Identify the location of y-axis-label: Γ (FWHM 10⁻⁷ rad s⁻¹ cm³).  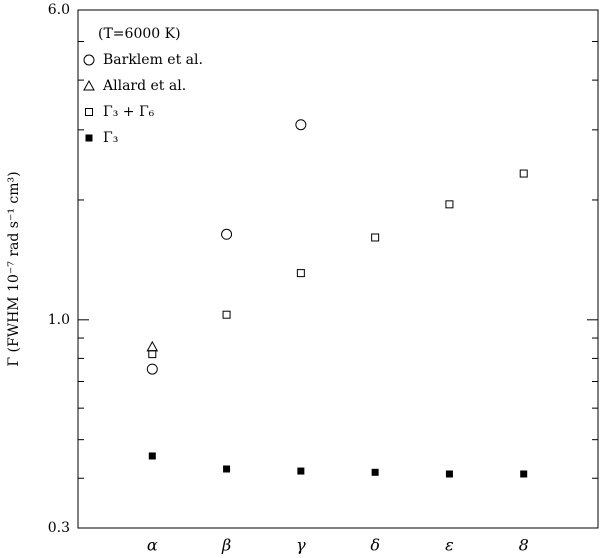
(14, 268).